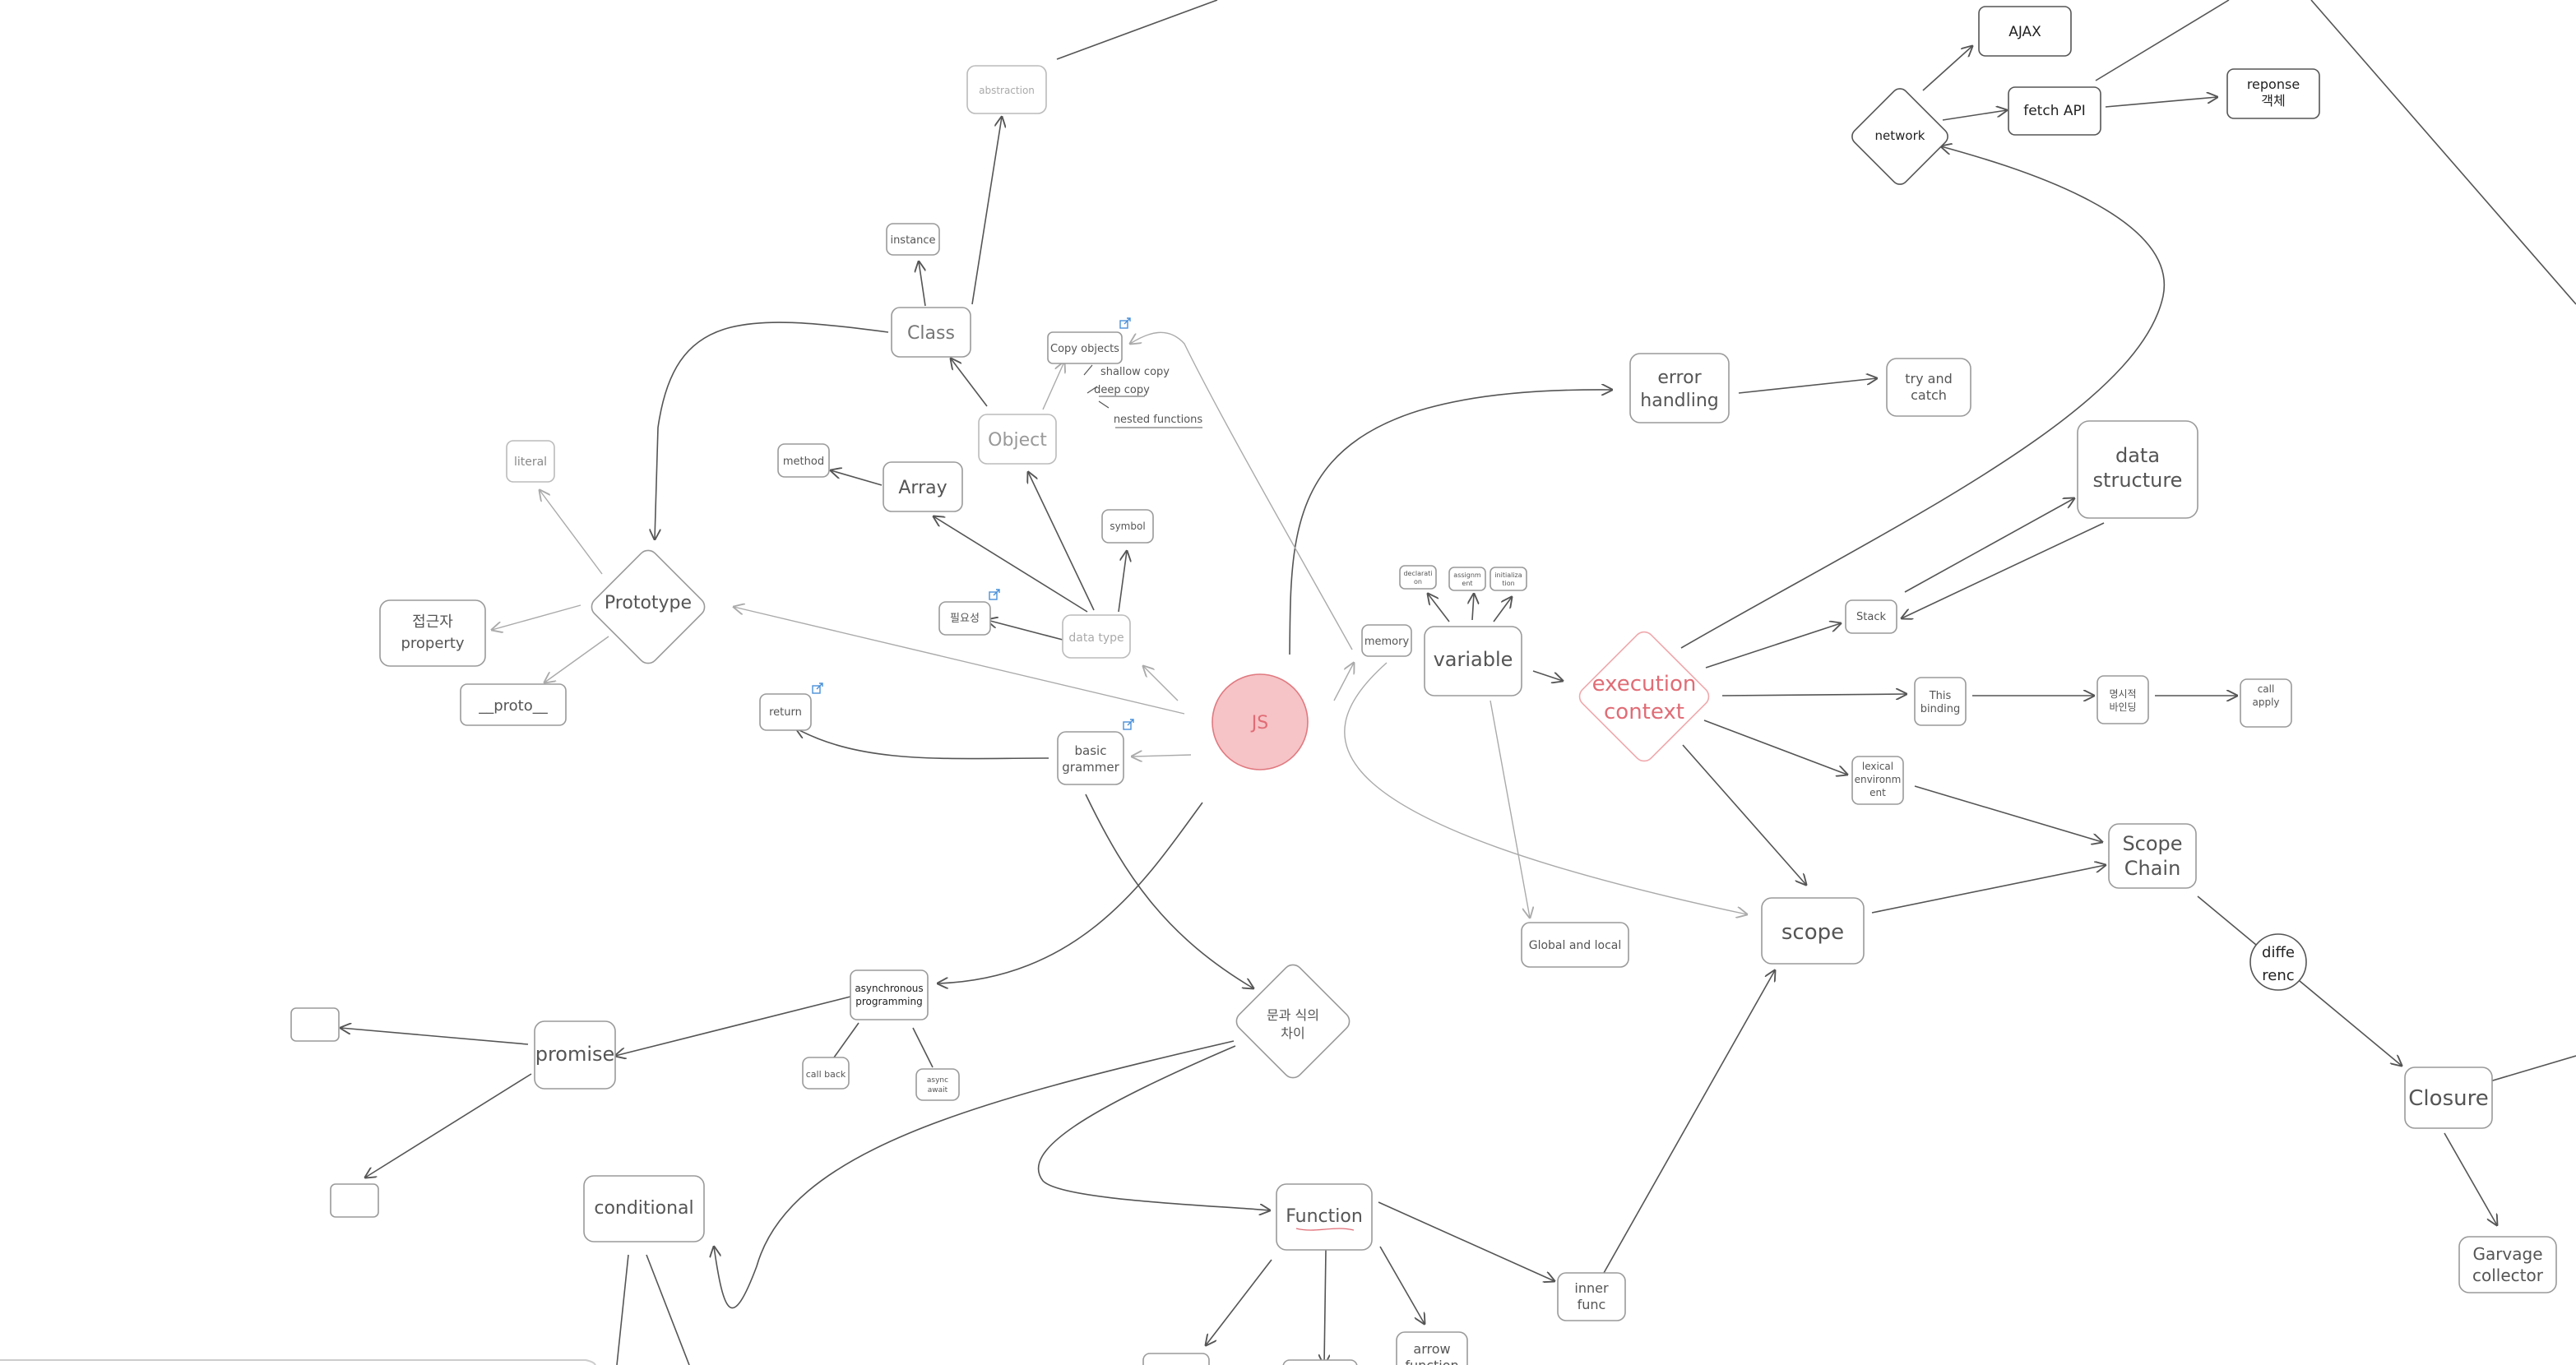 The width and height of the screenshot is (2576, 1365). I want to click on edge-datastructure-stack, so click(2004, 570).